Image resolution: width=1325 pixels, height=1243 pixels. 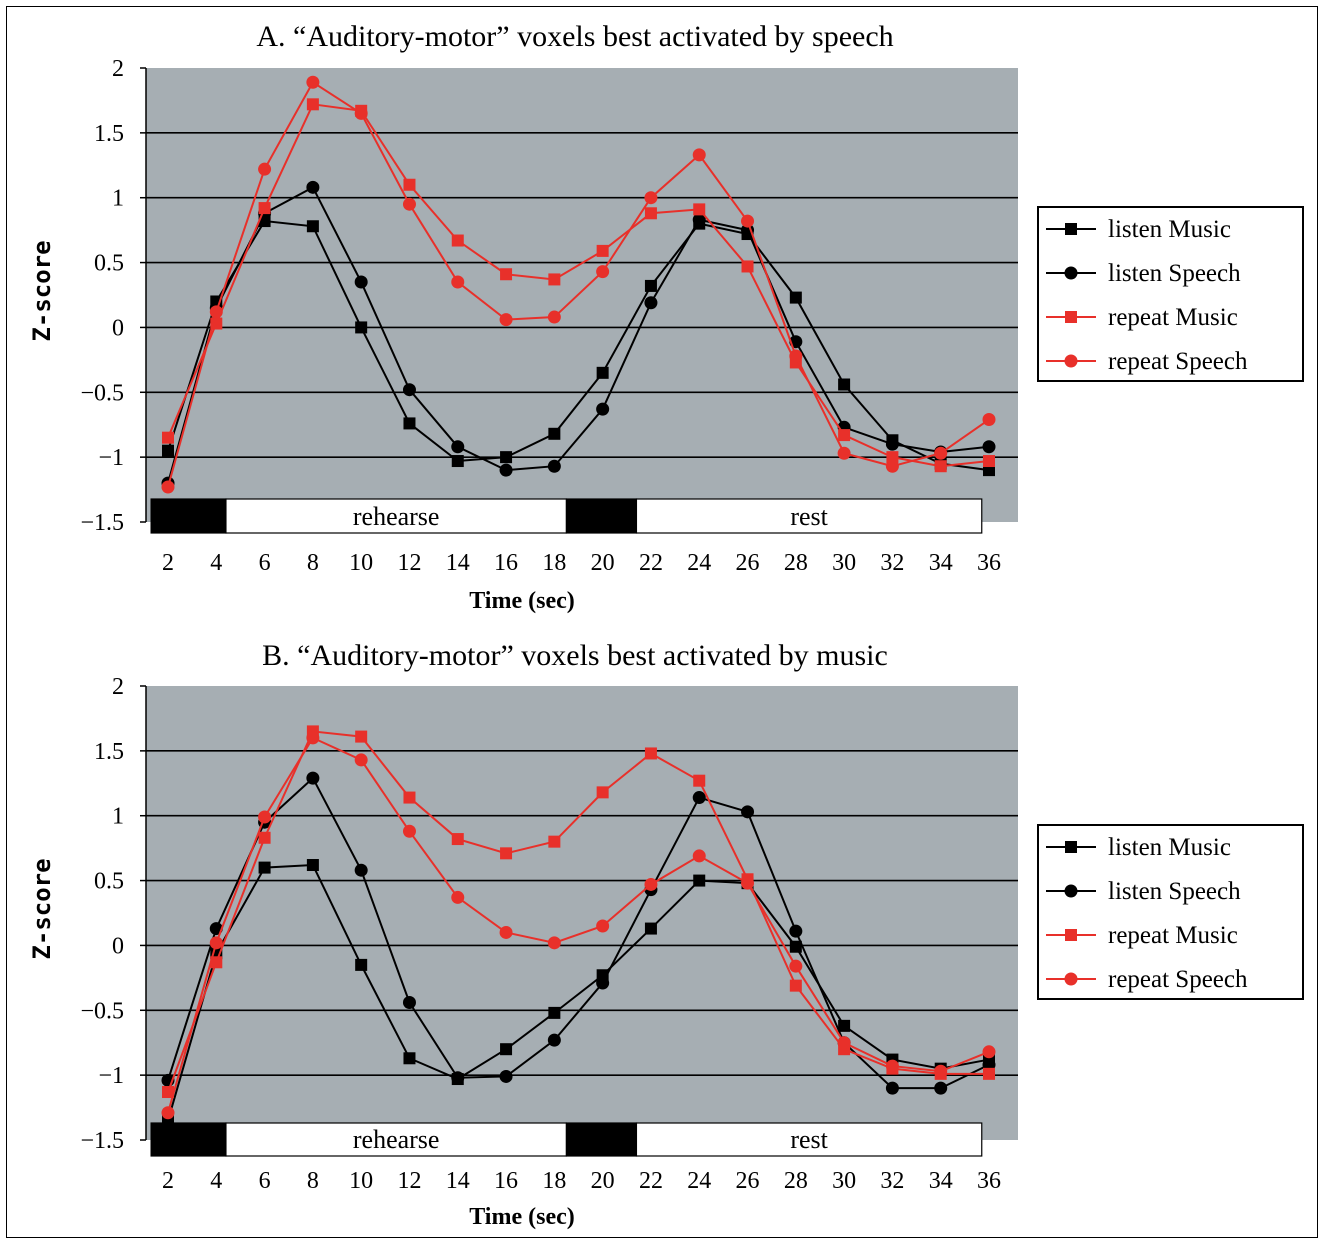 What do you see at coordinates (522, 1217) in the screenshot?
I see `x-axis-label: Time (sec)` at bounding box center [522, 1217].